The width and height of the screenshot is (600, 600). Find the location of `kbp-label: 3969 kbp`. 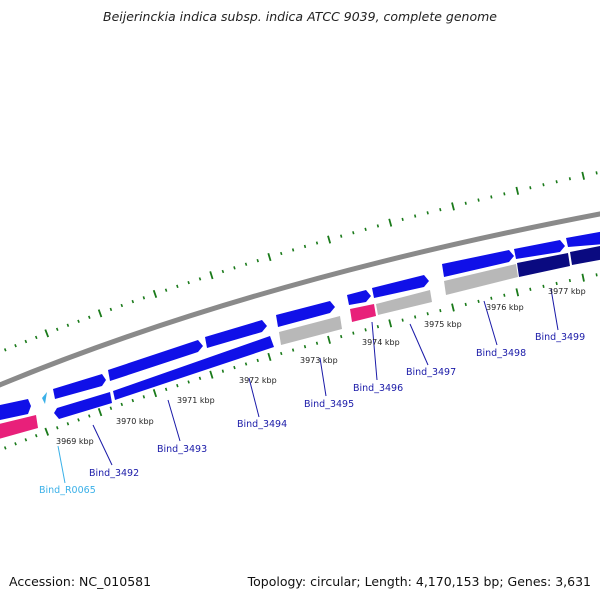

kbp-label: 3969 kbp is located at coordinates (75, 441).